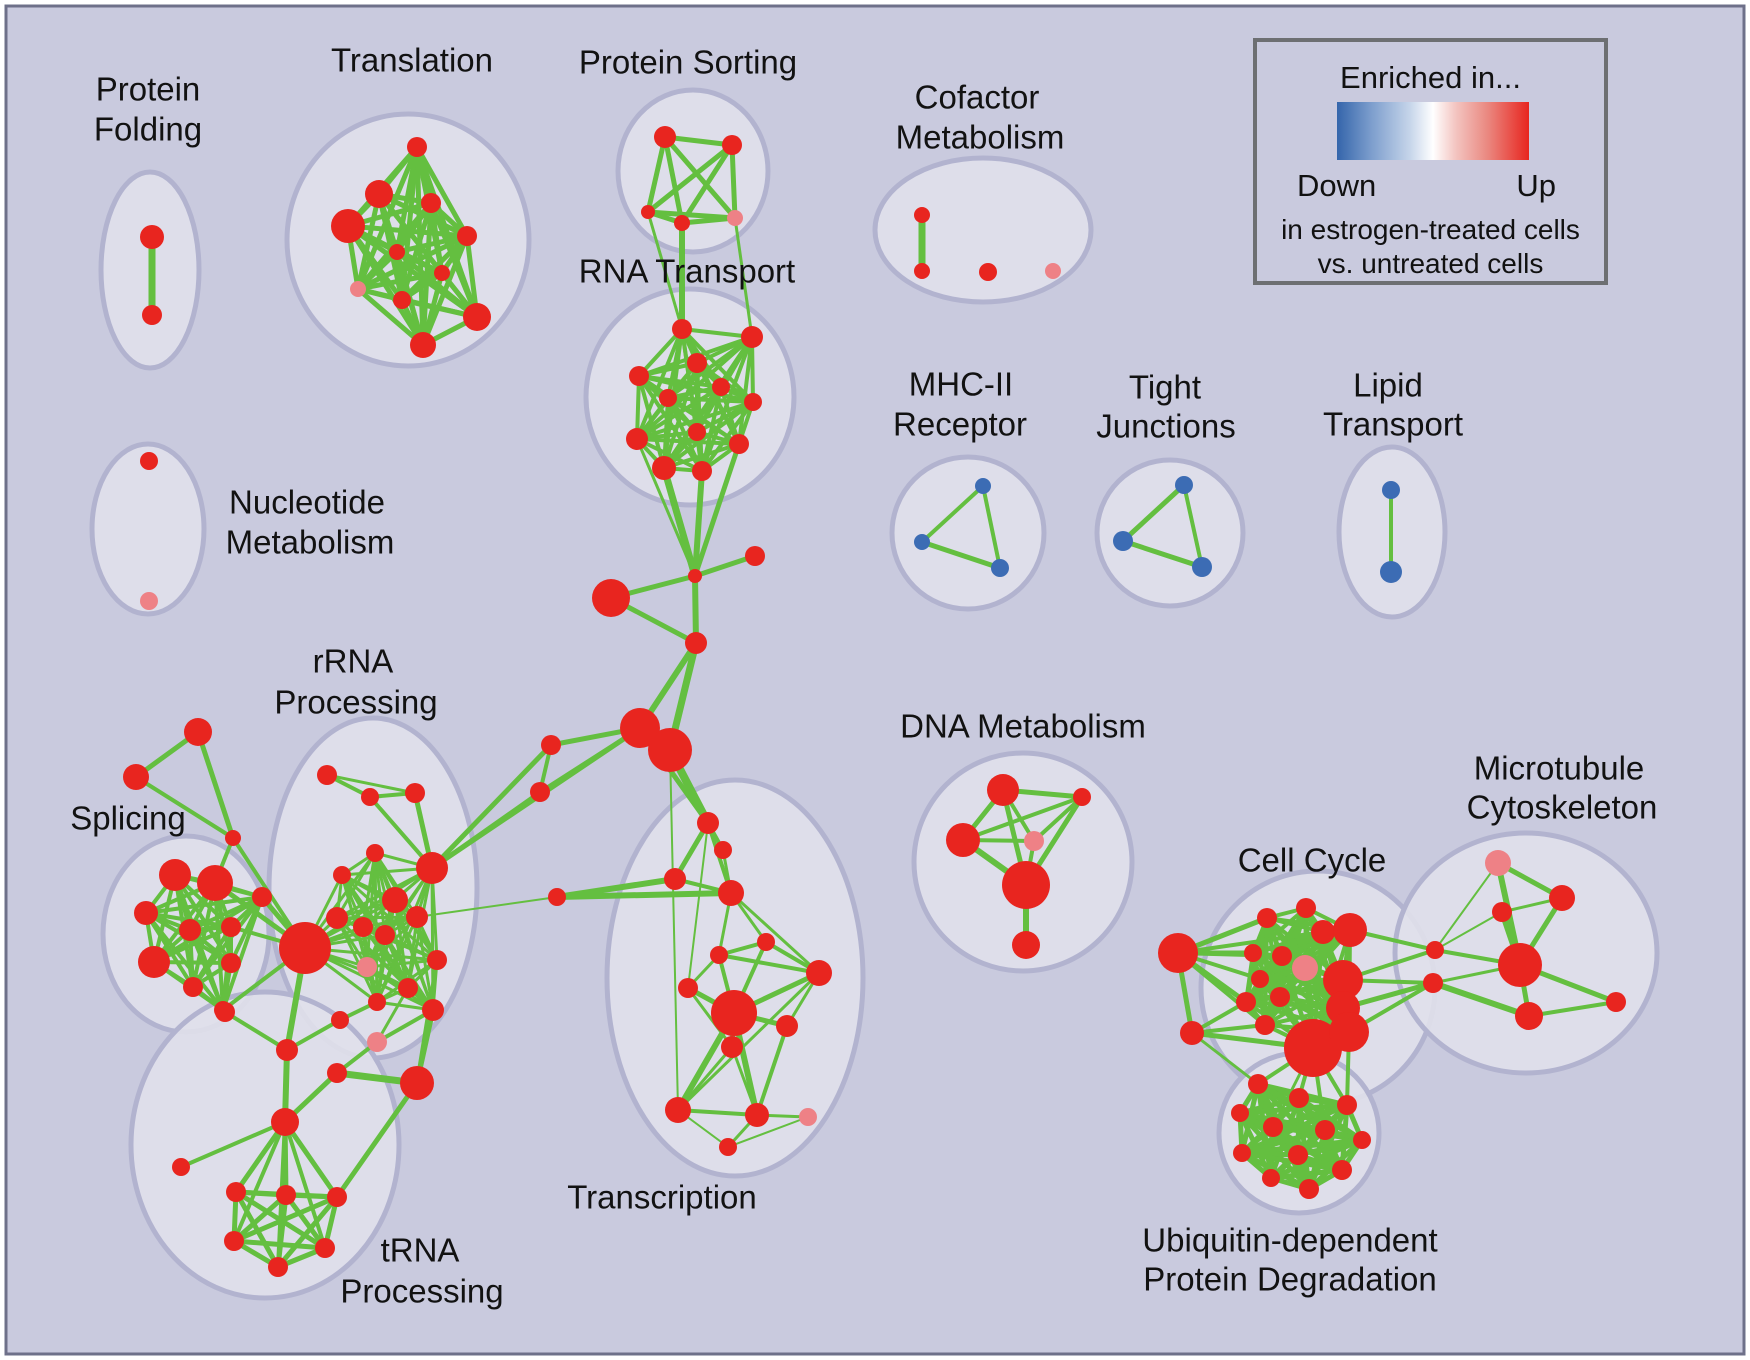 This screenshot has height=1360, width=1750. What do you see at coordinates (1298, 1155) in the screenshot?
I see `node-u9` at bounding box center [1298, 1155].